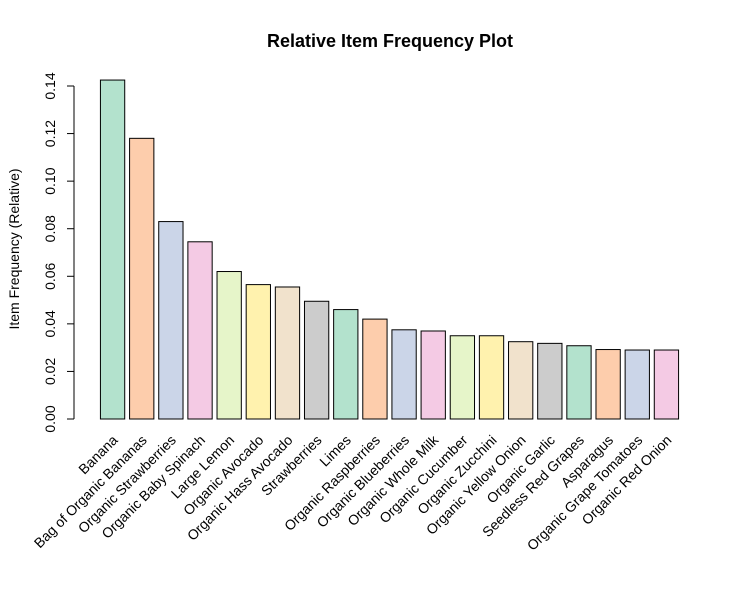 Image resolution: width=742 pixels, height=596 pixels. Describe the element at coordinates (50, 180) in the screenshot. I see `y-tick-label: 0.10` at that location.